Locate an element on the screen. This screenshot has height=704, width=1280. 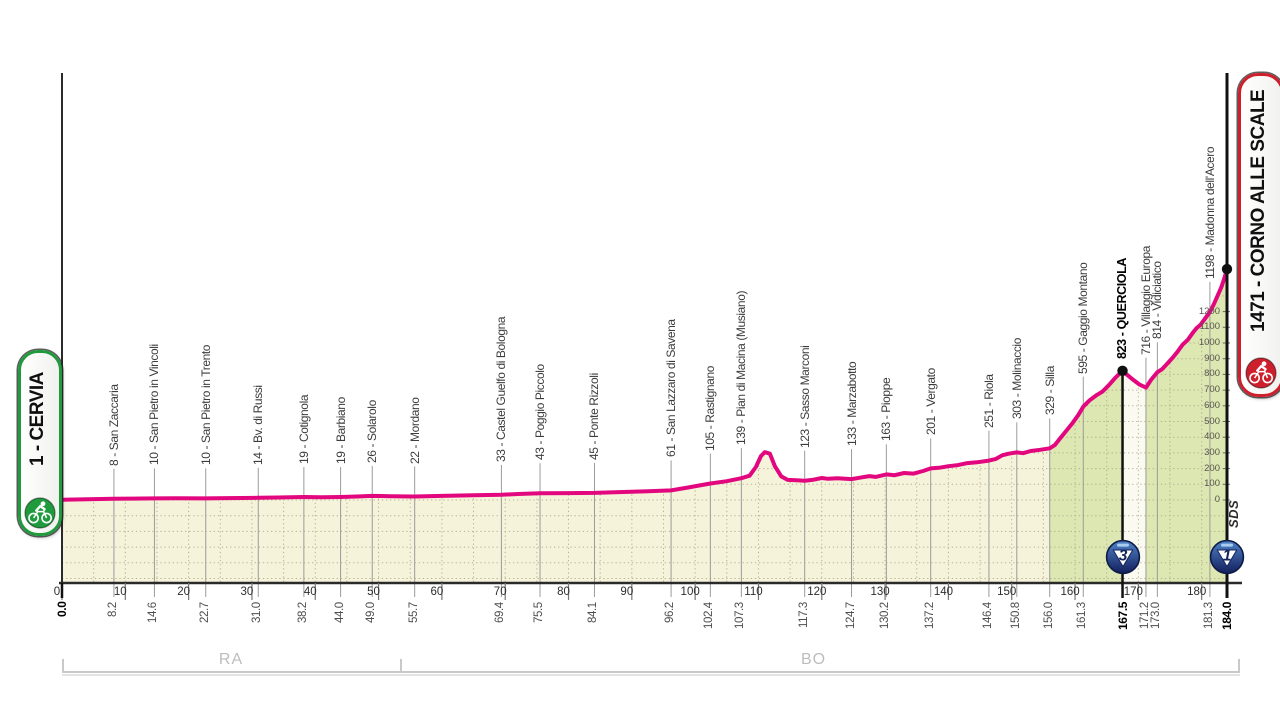
distance-label: 69.4 is located at coordinates (500, 612).